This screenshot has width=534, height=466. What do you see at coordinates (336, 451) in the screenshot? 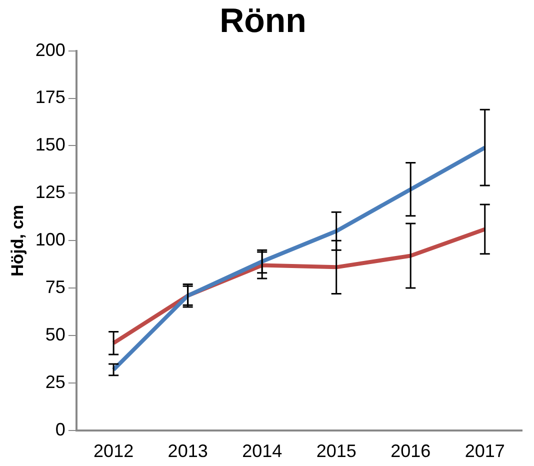
I see `x-tick-label: 2015` at bounding box center [336, 451].